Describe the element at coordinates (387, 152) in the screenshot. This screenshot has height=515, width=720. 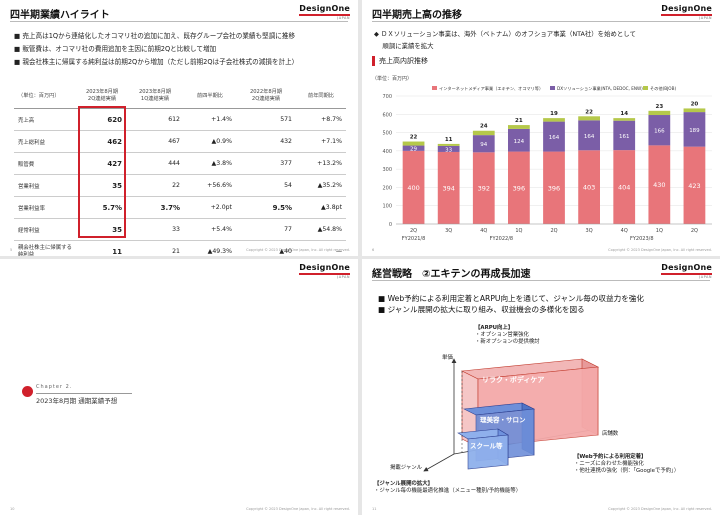
I see `y-tick-label: 400` at that location.